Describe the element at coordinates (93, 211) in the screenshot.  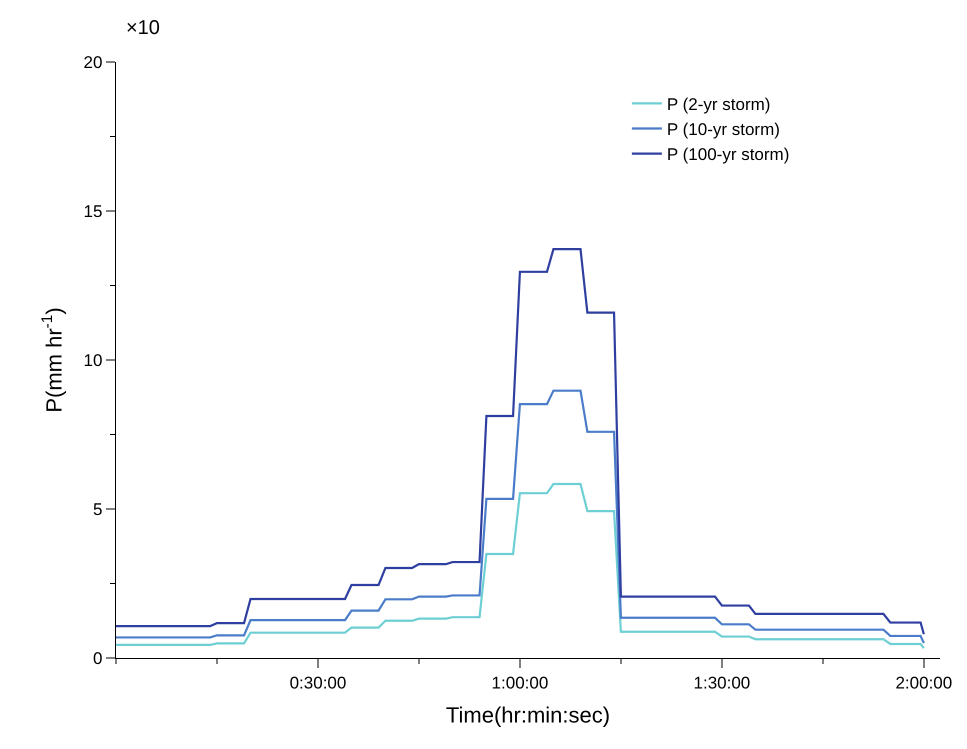
I see `y-tick-label: 15` at that location.